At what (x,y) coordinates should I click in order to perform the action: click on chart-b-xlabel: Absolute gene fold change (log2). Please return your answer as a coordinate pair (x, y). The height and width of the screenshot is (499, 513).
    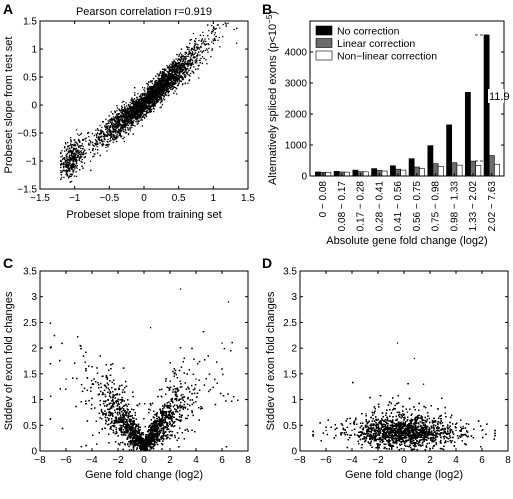
    Looking at the image, I should click on (406, 241).